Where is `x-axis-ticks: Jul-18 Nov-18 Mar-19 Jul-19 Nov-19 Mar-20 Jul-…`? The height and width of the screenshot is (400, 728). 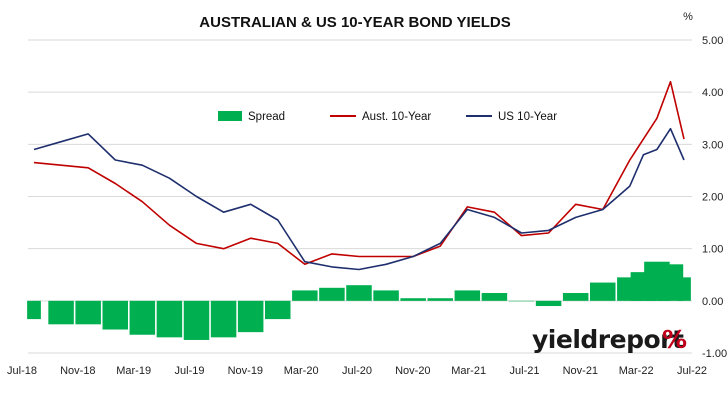
x-axis-ticks: Jul-18 Nov-18 Mar-19 Jul-19 Nov-19 Mar-20 Jul-… is located at coordinates (357, 371).